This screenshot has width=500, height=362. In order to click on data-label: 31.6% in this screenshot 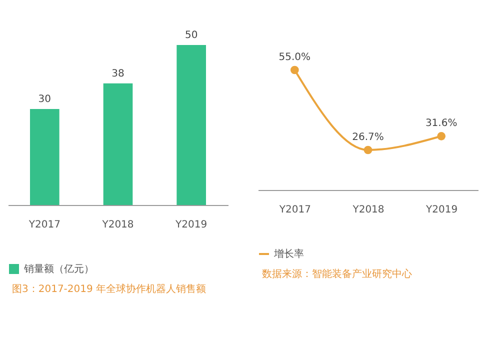, I will do `click(441, 124)`.